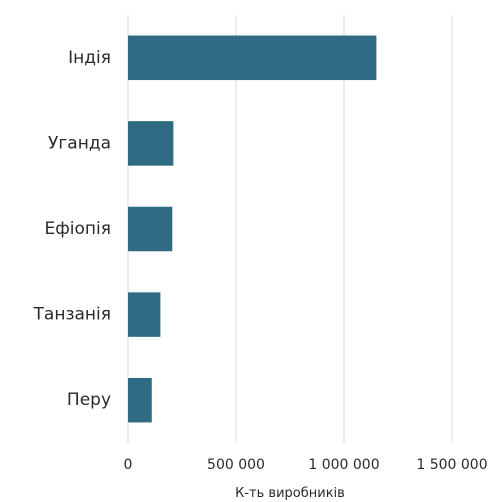 This screenshot has height=502, width=497. Describe the element at coordinates (236, 465) in the screenshot. I see `x-tick-label: 500 000` at that location.